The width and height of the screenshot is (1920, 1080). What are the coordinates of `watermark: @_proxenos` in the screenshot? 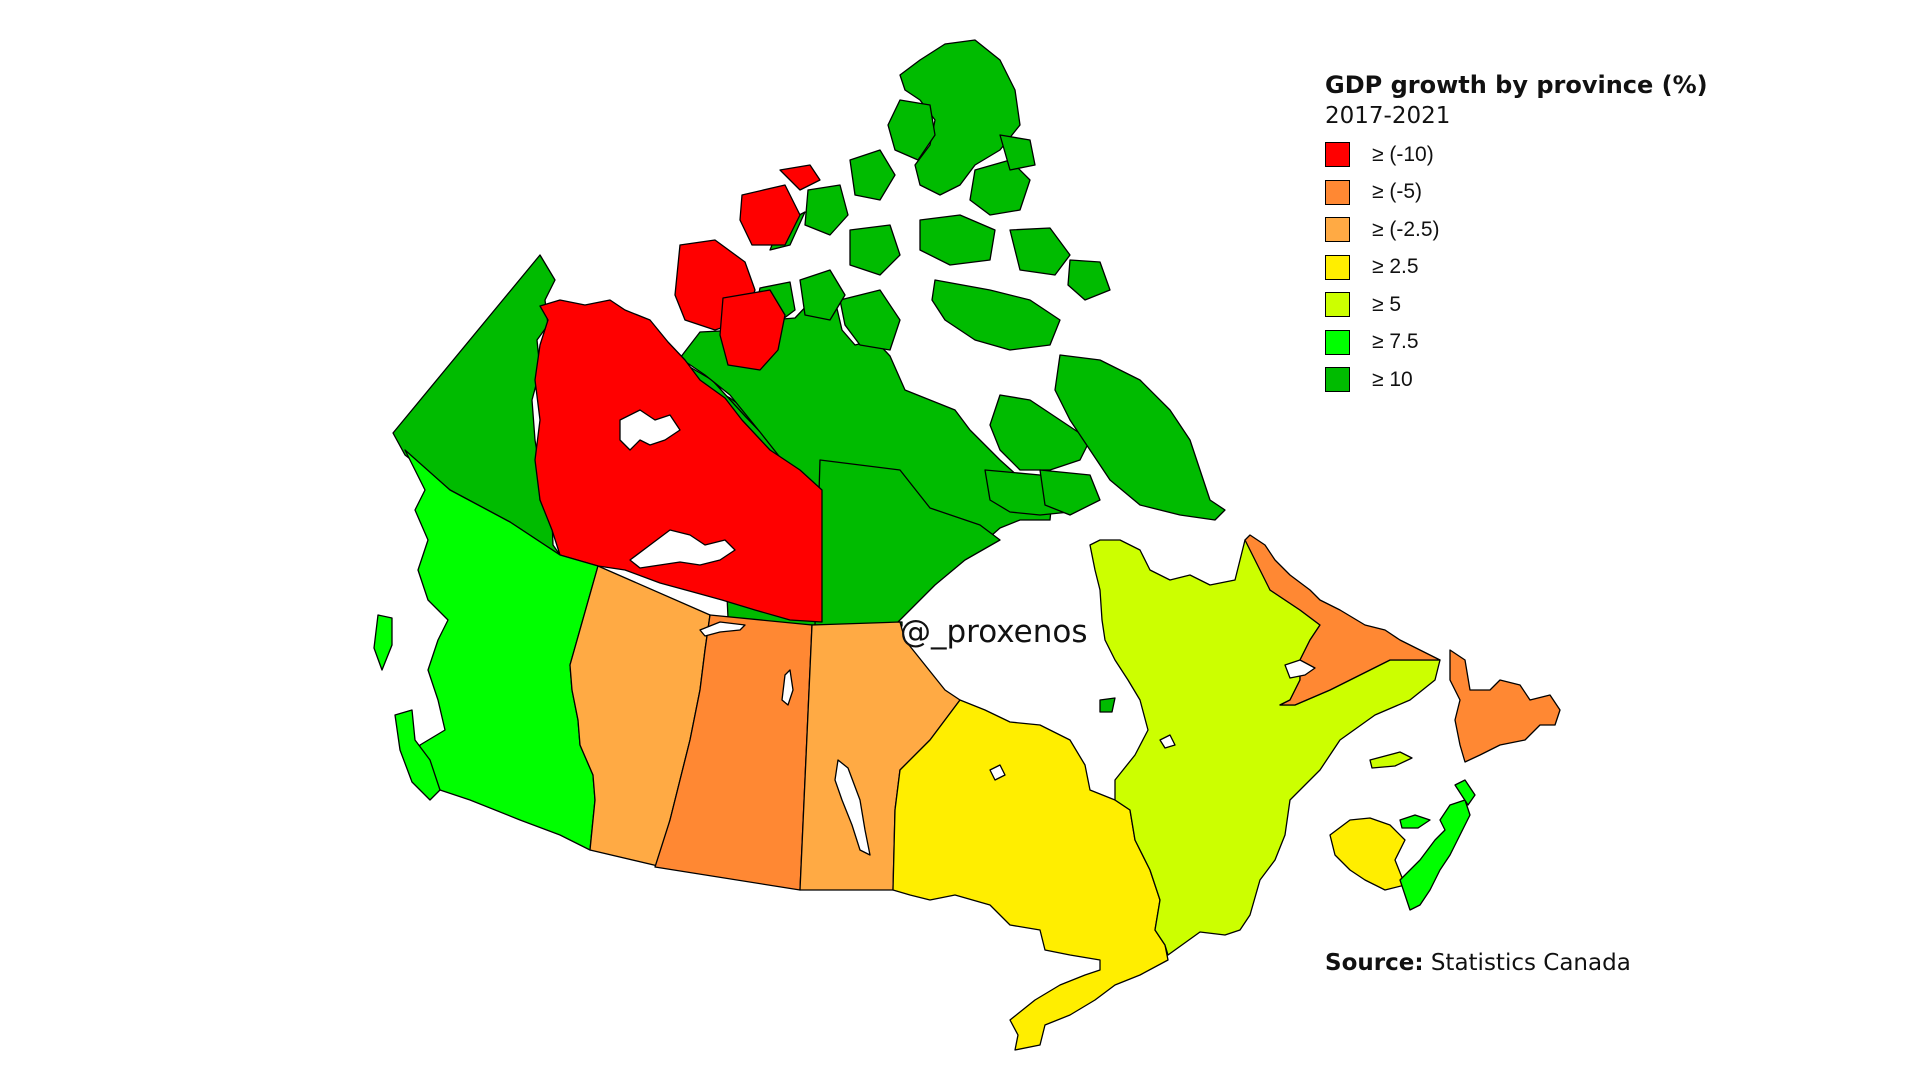 It's located at (994, 632).